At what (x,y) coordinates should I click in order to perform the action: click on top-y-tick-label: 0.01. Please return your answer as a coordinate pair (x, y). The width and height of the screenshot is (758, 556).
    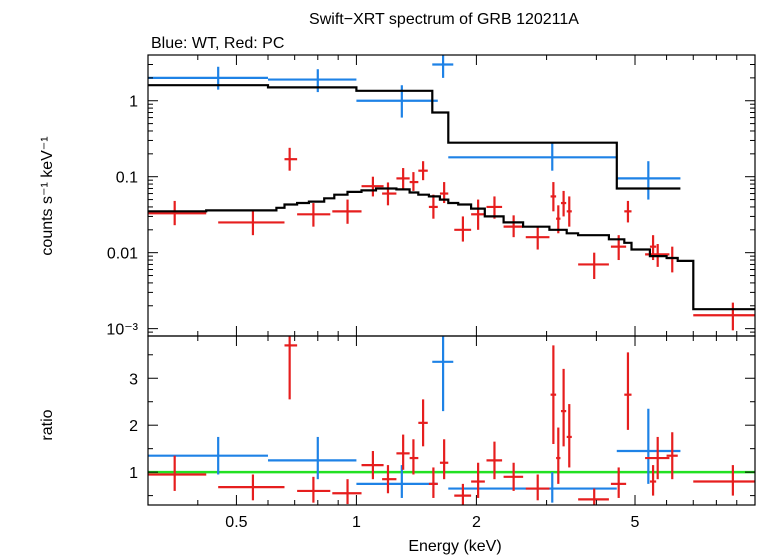
    Looking at the image, I should click on (122, 254).